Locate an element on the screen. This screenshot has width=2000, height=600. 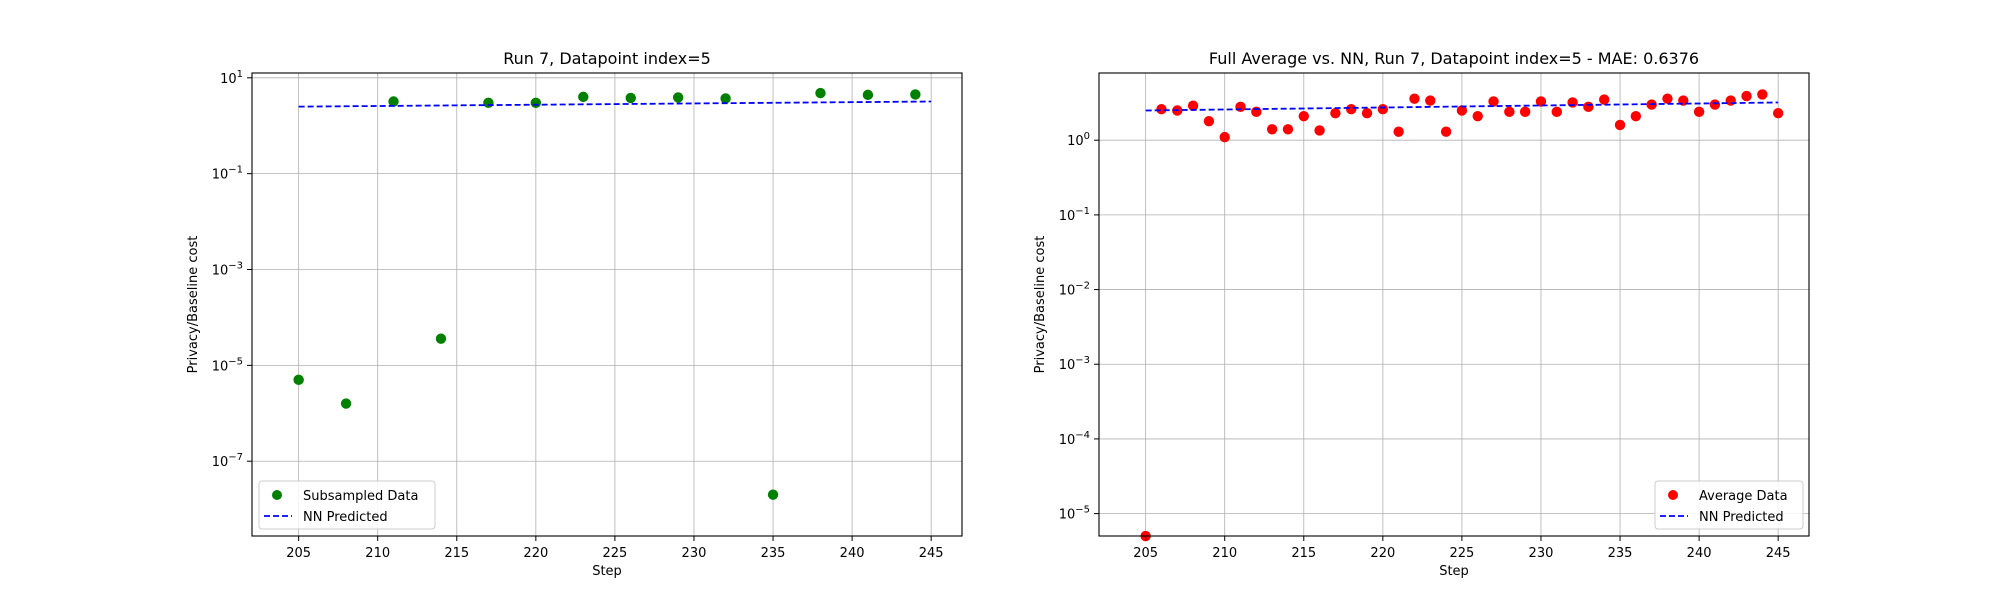
chart-right-legend-box is located at coordinates (1729, 505).